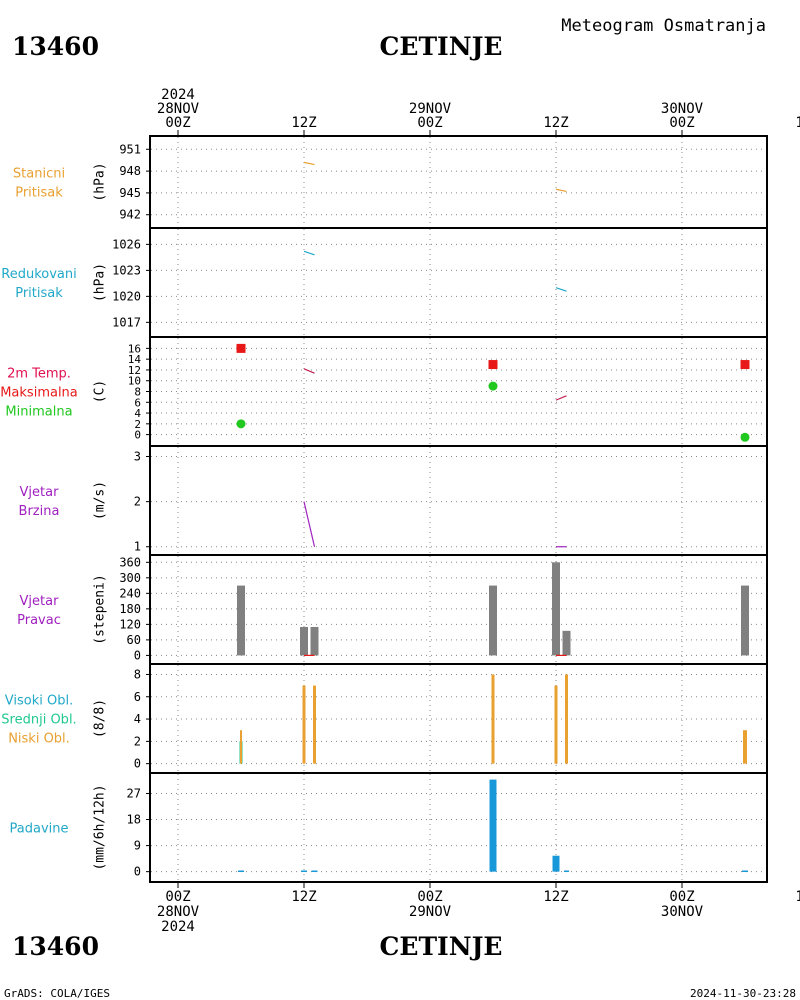 Image resolution: width=800 pixels, height=1000 pixels. Describe the element at coordinates (130, 149) in the screenshot. I see `y-tick-label: 951` at that location.